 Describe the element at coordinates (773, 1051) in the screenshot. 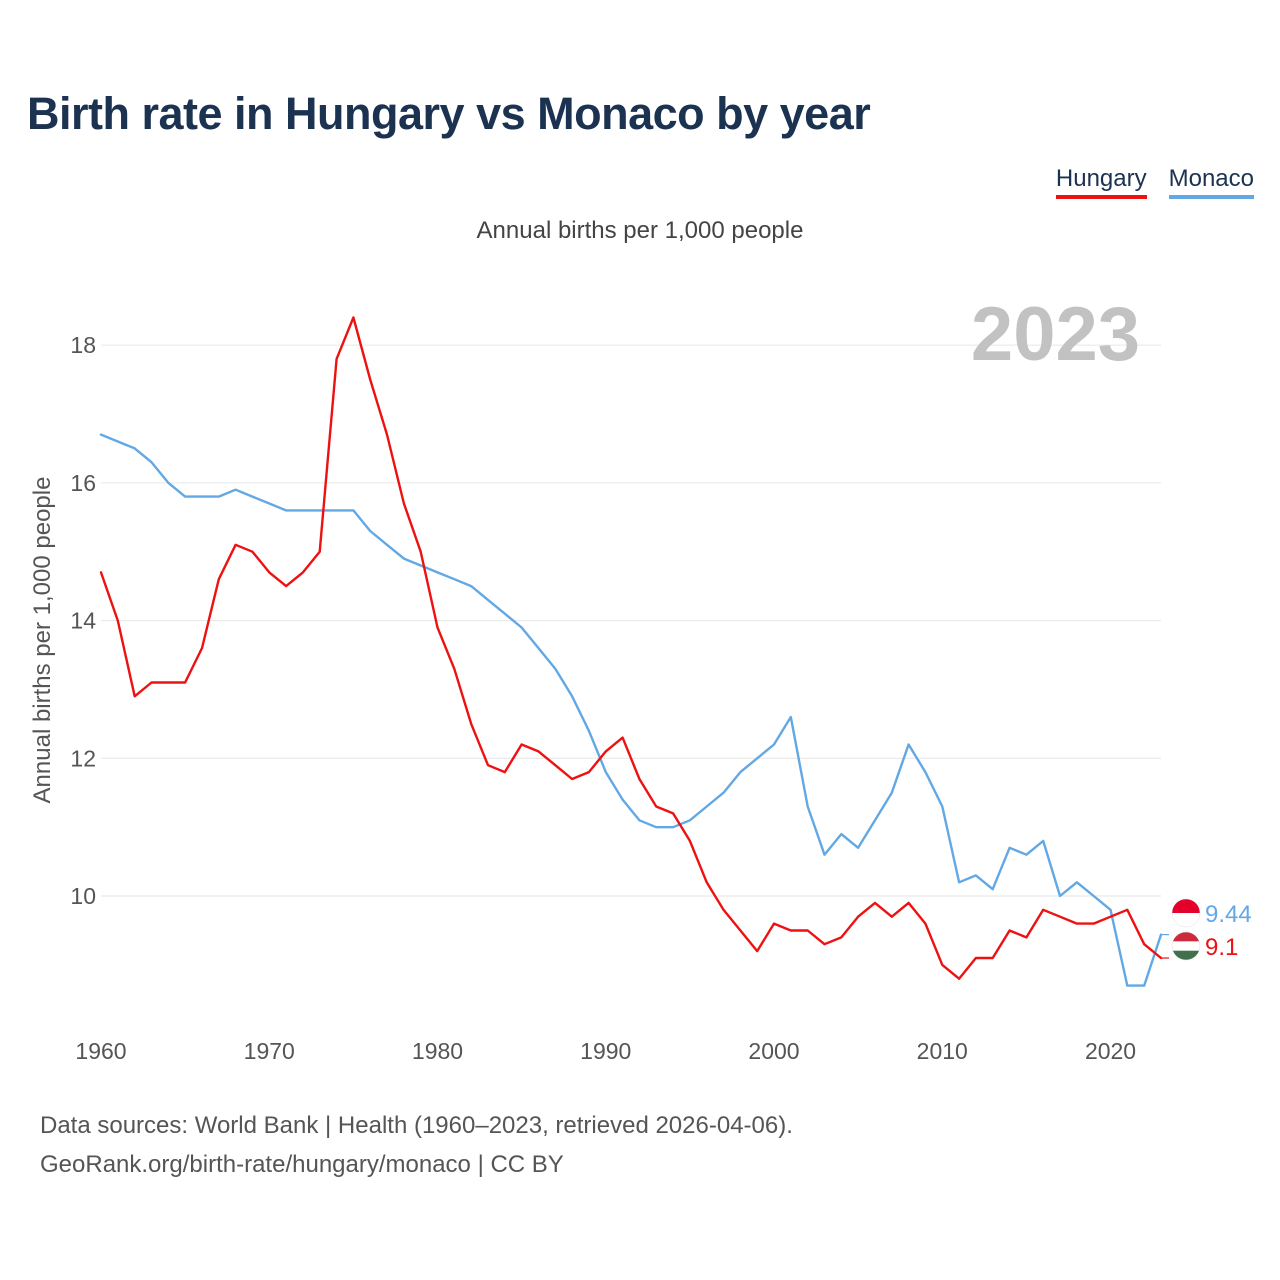

I see `x-tick-label: 2000` at that location.